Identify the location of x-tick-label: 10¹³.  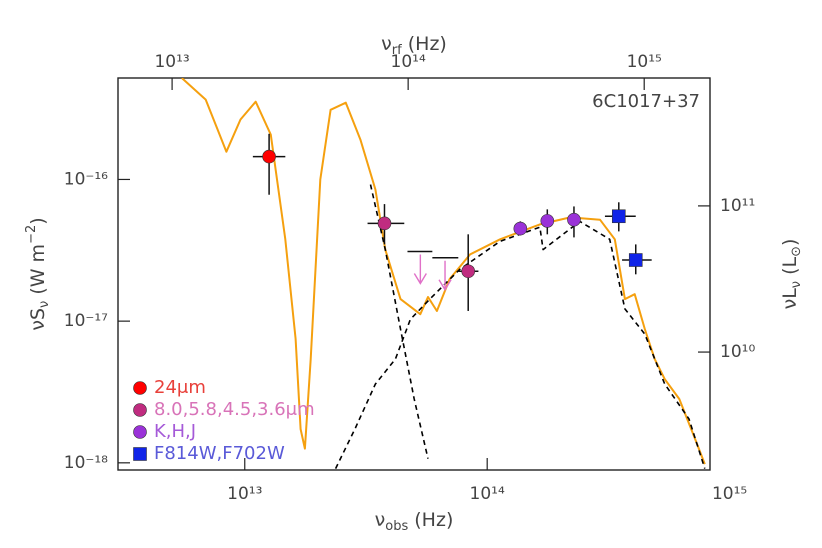
(244, 494).